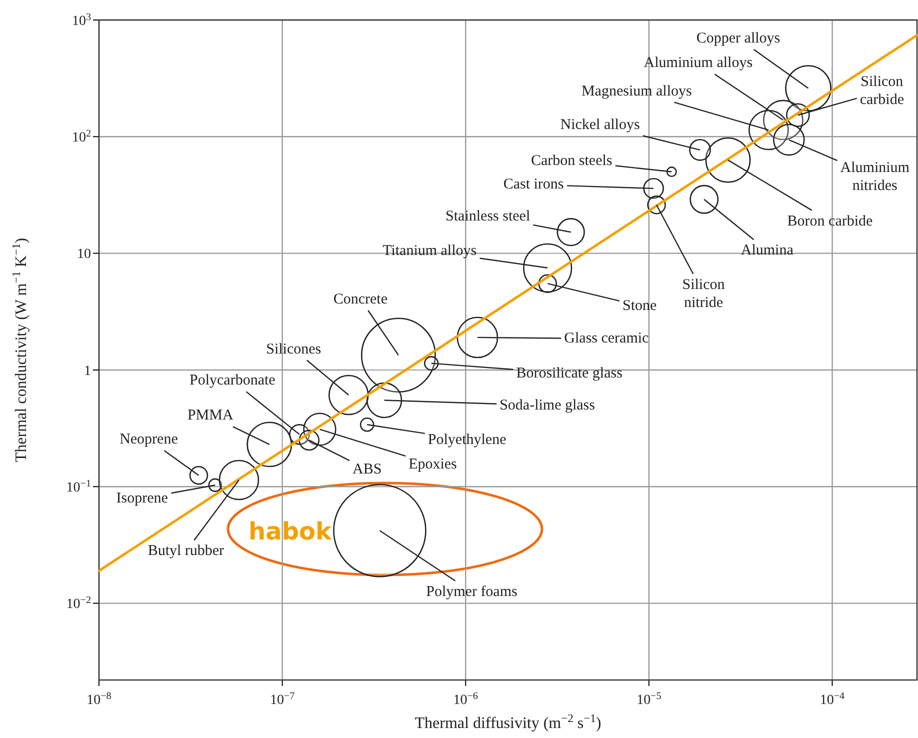 The height and width of the screenshot is (738, 918). What do you see at coordinates (569, 374) in the screenshot?
I see `annotation: Borosilicate glass` at bounding box center [569, 374].